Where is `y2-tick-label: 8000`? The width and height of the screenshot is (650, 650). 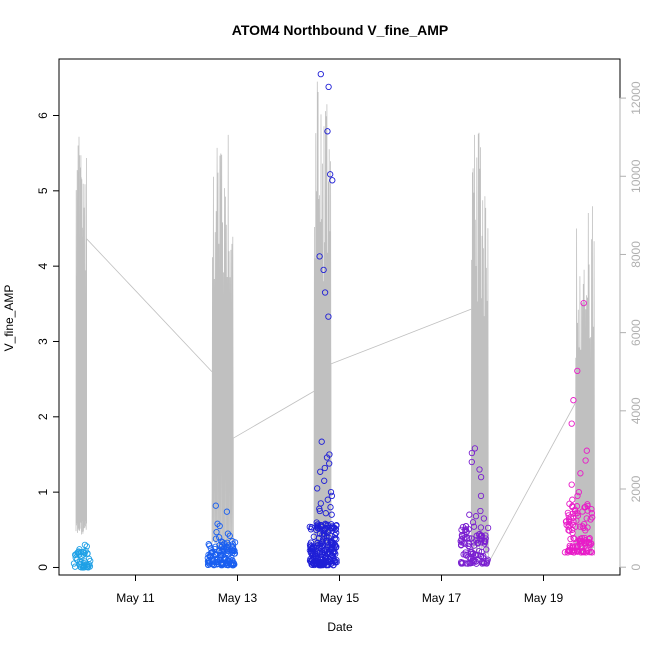
y2-tick-label: 8000 is located at coordinates (636, 254).